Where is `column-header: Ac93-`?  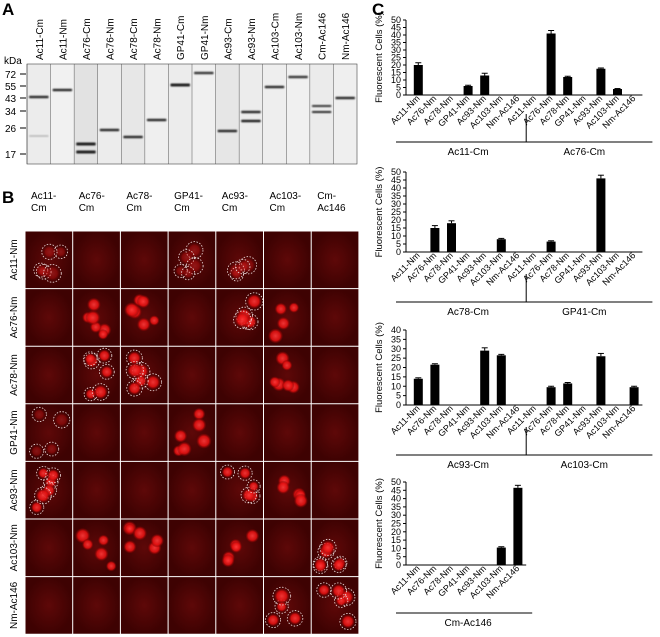
column-header: Ac93- is located at coordinates (235, 196).